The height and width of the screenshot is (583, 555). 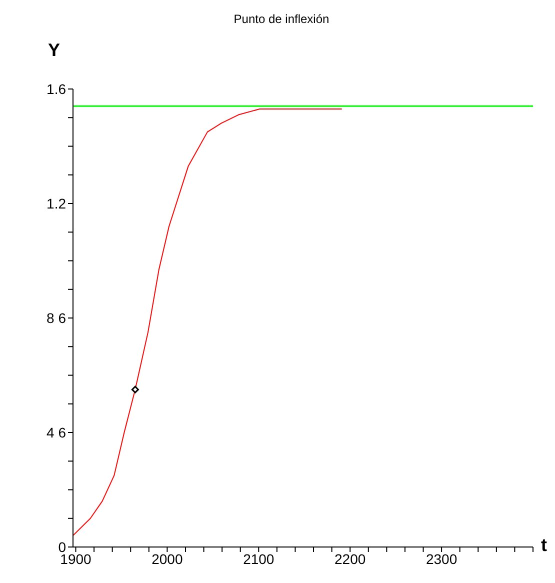 What do you see at coordinates (56, 318) in the screenshot?
I see `y-tick-label: 8 6` at bounding box center [56, 318].